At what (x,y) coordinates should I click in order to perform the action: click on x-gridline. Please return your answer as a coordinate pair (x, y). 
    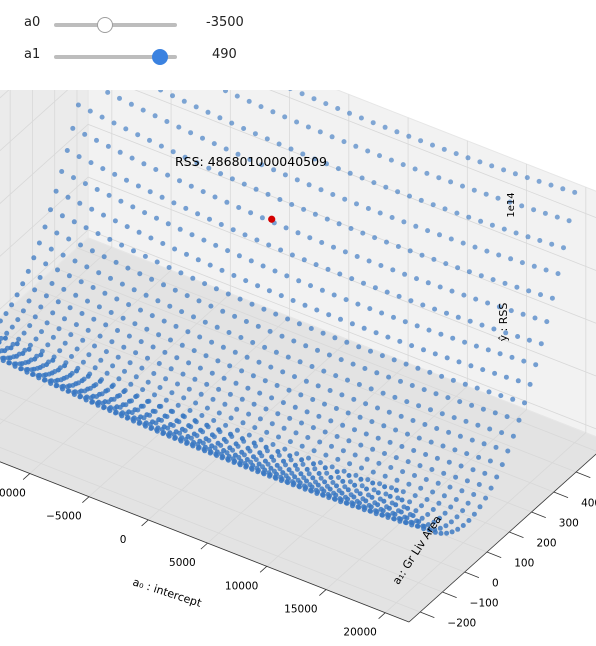
    Looking at the image, I should click on (86, 257).